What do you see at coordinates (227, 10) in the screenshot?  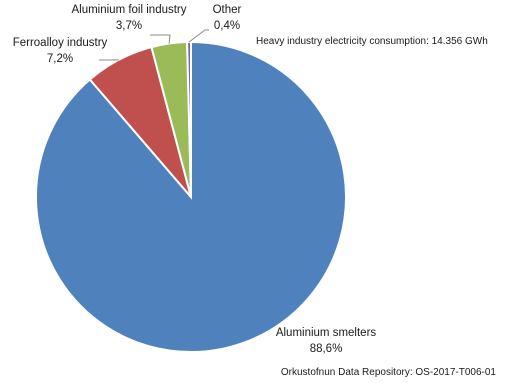 I see `slice-label-other: Other` at bounding box center [227, 10].